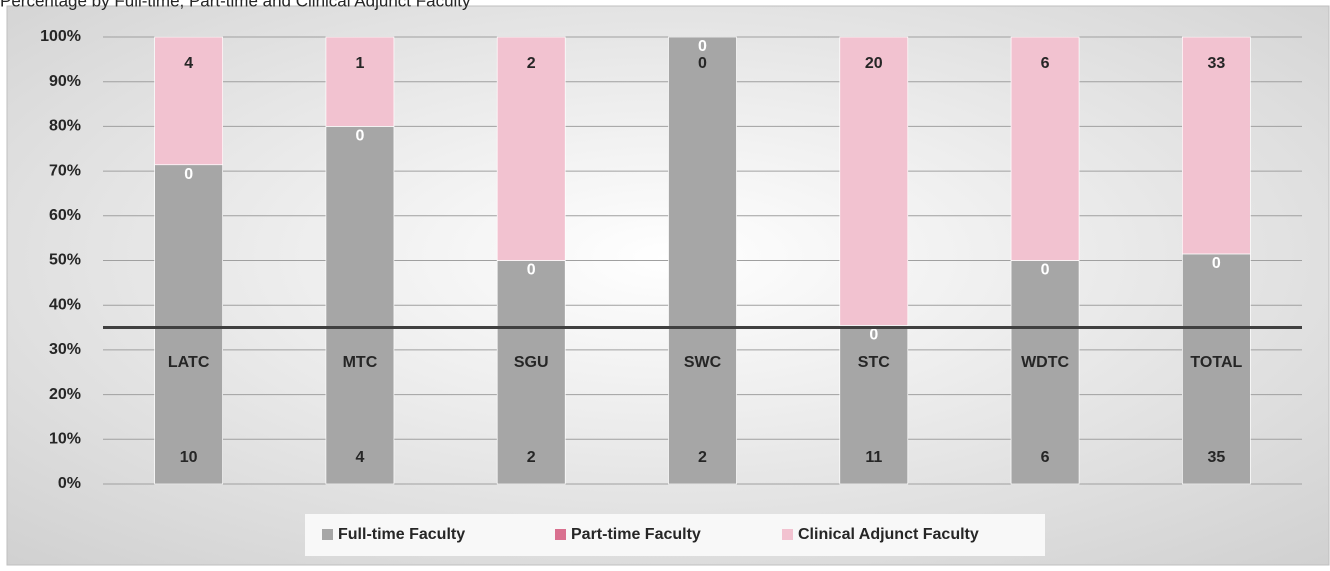 The image size is (1330, 571). What do you see at coordinates (65, 126) in the screenshot?
I see `y-tick-label: 80%` at bounding box center [65, 126].